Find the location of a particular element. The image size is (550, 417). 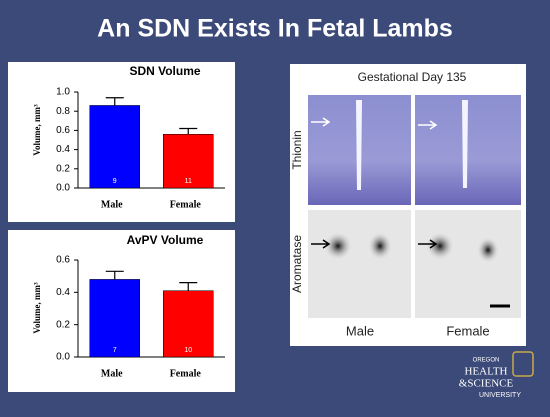

logo-mark is located at coordinates (523, 364).